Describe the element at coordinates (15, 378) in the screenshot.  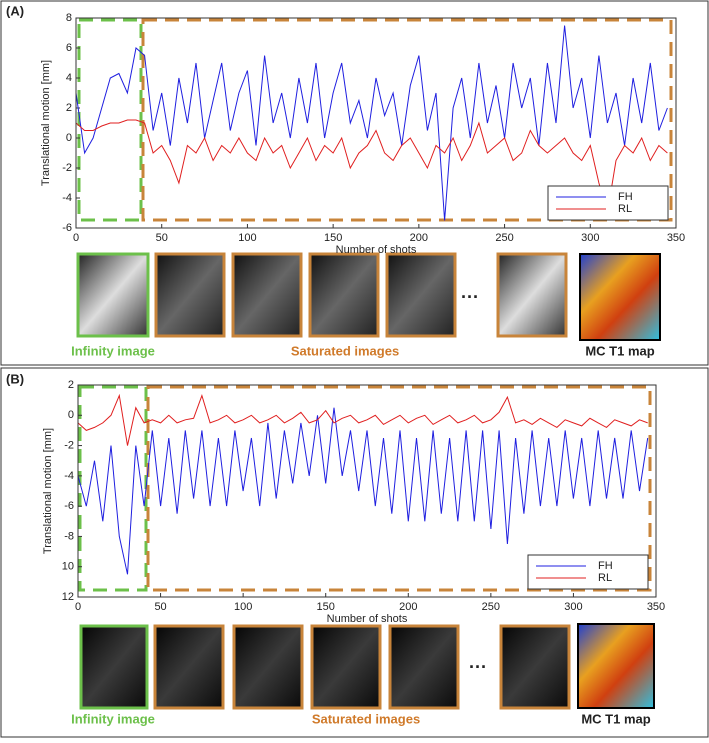
I see `panel-label: (B)` at that location.